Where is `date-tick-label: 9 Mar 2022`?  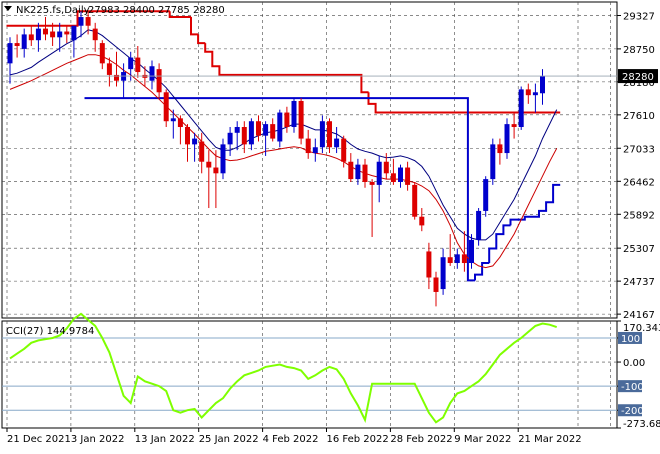 date-tick-label: 9 Mar 2022 is located at coordinates (482, 439).